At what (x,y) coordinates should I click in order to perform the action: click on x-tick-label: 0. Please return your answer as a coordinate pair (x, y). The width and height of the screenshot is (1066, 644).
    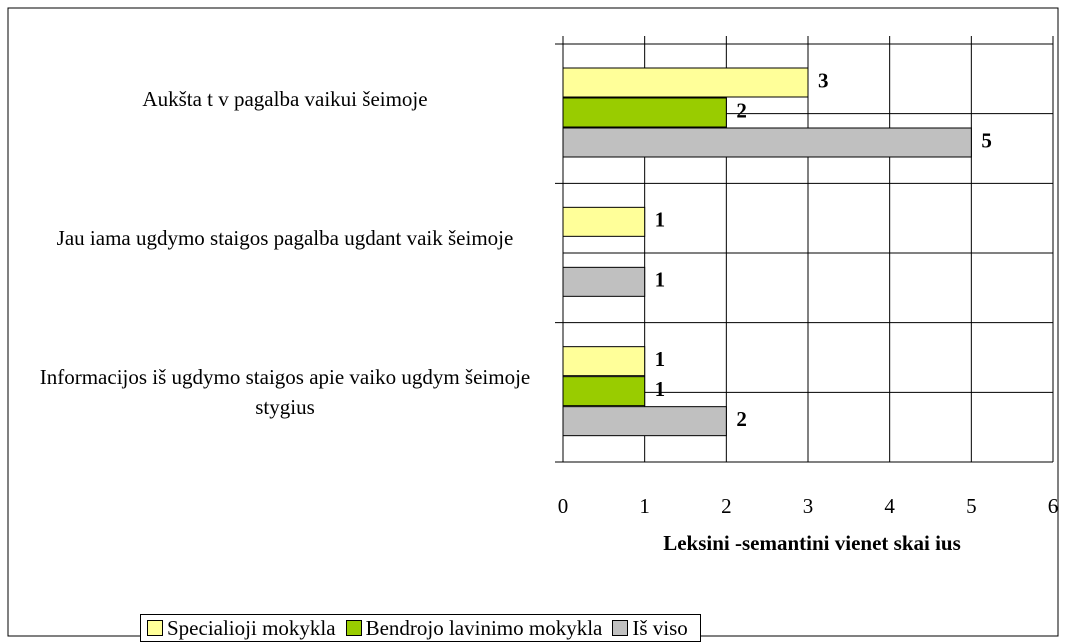
    Looking at the image, I should click on (563, 506).